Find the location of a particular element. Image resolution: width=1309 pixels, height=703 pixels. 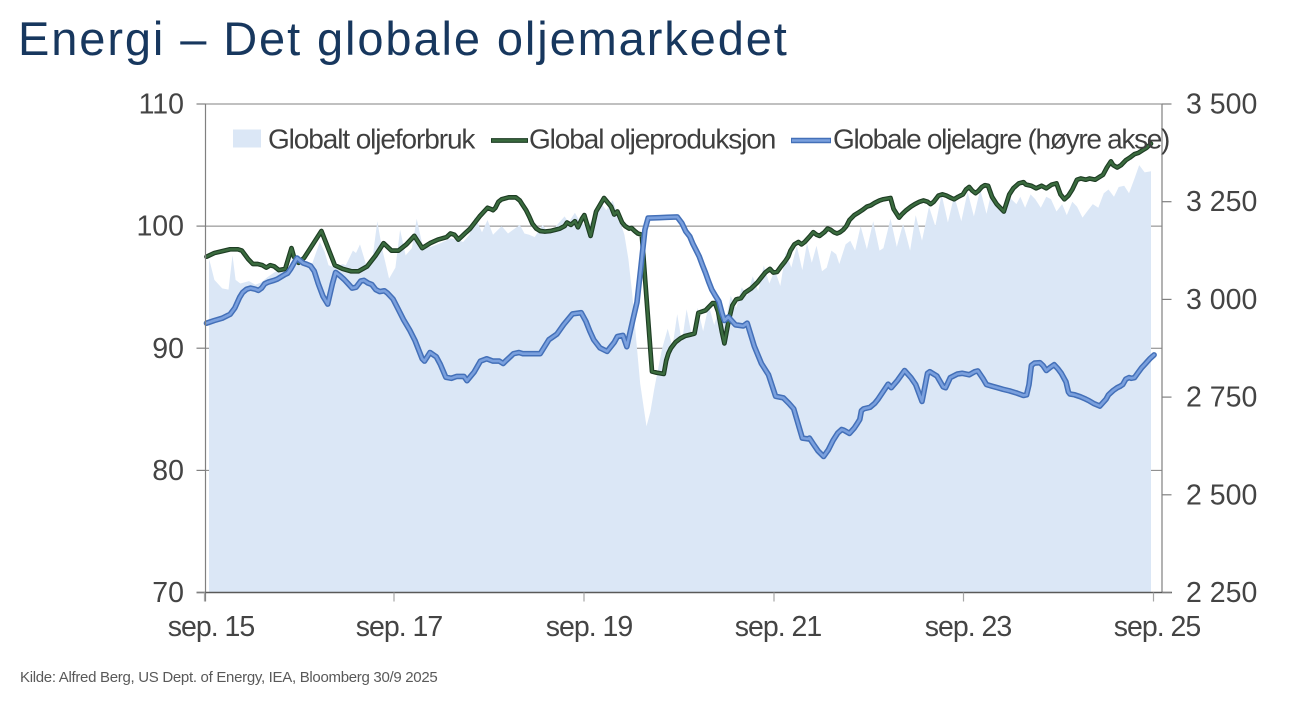

svg-text: sep. 17 is located at coordinates (399, 627).